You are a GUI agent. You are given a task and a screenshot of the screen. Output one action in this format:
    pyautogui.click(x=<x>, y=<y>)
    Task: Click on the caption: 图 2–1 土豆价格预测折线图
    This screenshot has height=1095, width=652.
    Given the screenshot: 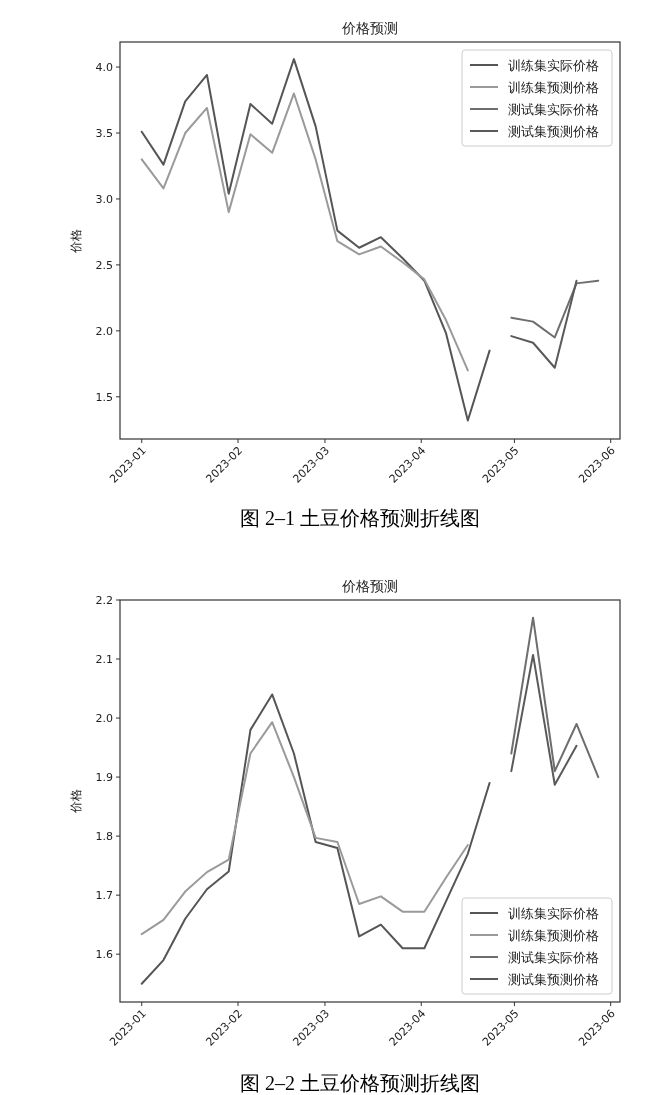 What is the action you would take?
    pyautogui.click(x=360, y=518)
    